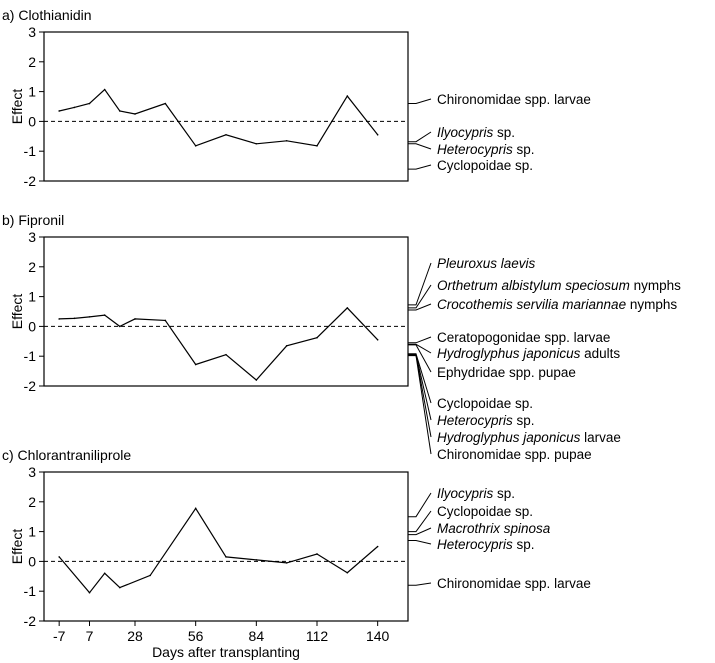  I want to click on x-tick-label: 7, so click(90, 636).